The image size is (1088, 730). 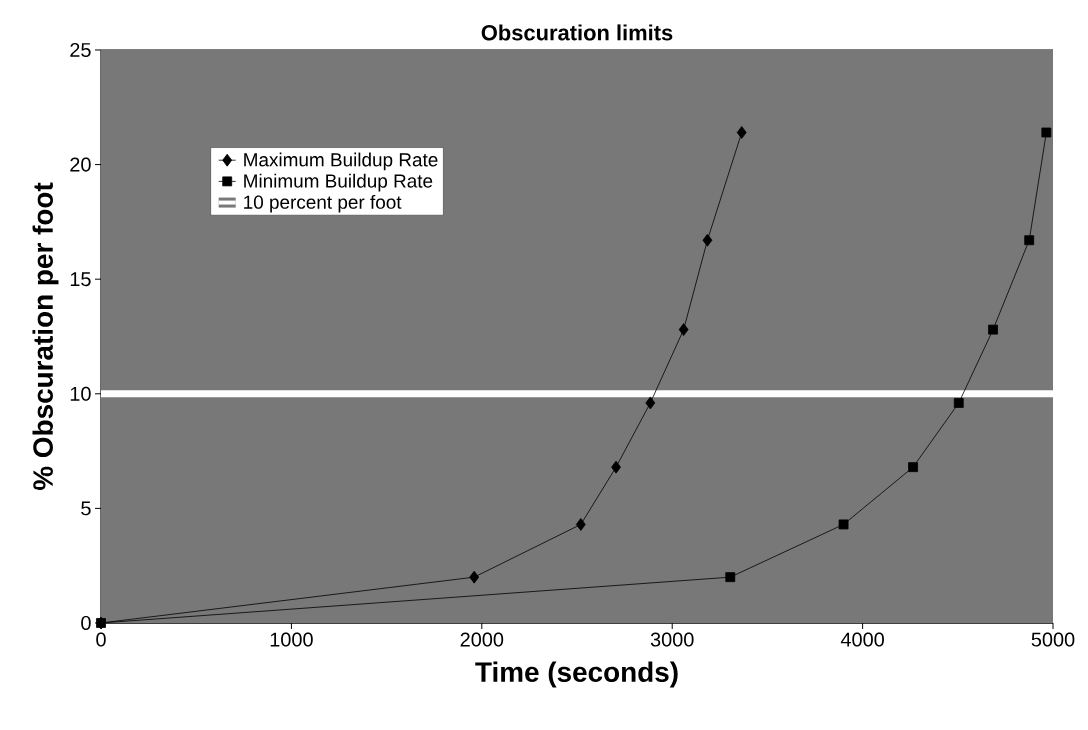 What do you see at coordinates (1053, 639) in the screenshot?
I see `x-tick-label: 5000` at bounding box center [1053, 639].